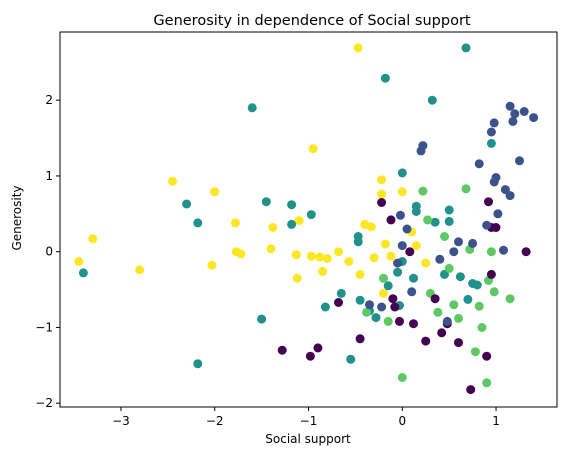 Image resolution: width=565 pixels, height=455 pixels. Describe the element at coordinates (121, 421) in the screenshot. I see `x-tick-label: −3` at that location.